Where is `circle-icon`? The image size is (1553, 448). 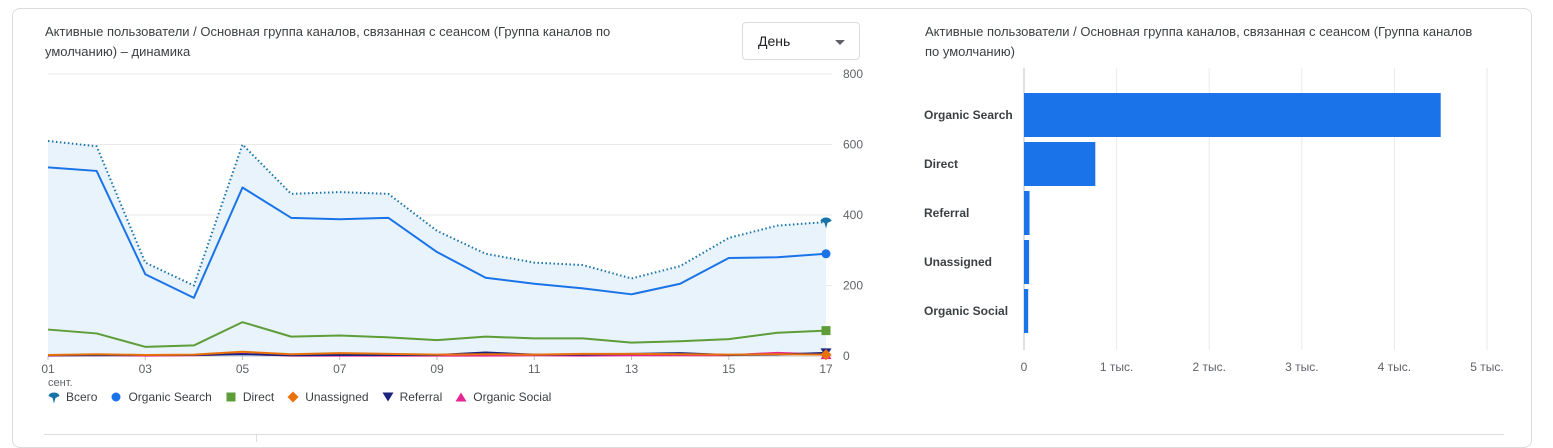 circle-icon is located at coordinates (116, 397).